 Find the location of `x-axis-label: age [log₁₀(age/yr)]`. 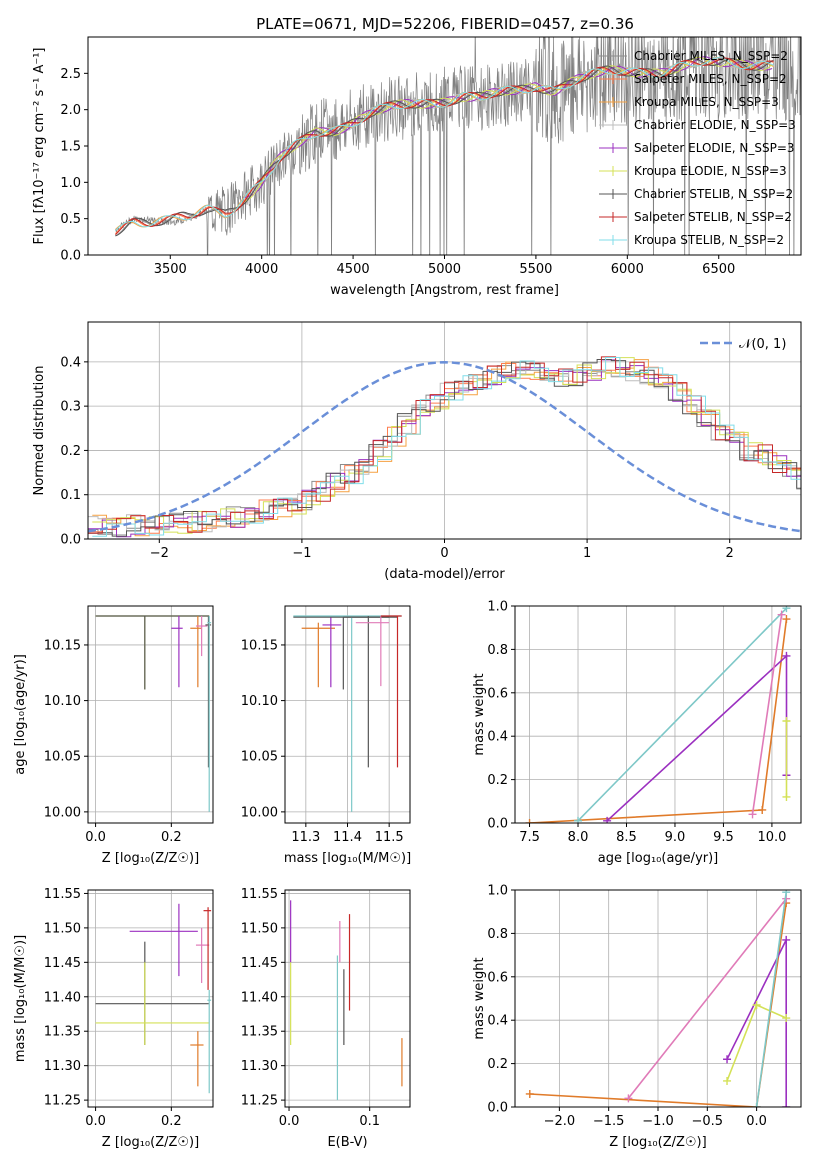

x-axis-label: age [log₁₀(age/yr)] is located at coordinates (658, 858).